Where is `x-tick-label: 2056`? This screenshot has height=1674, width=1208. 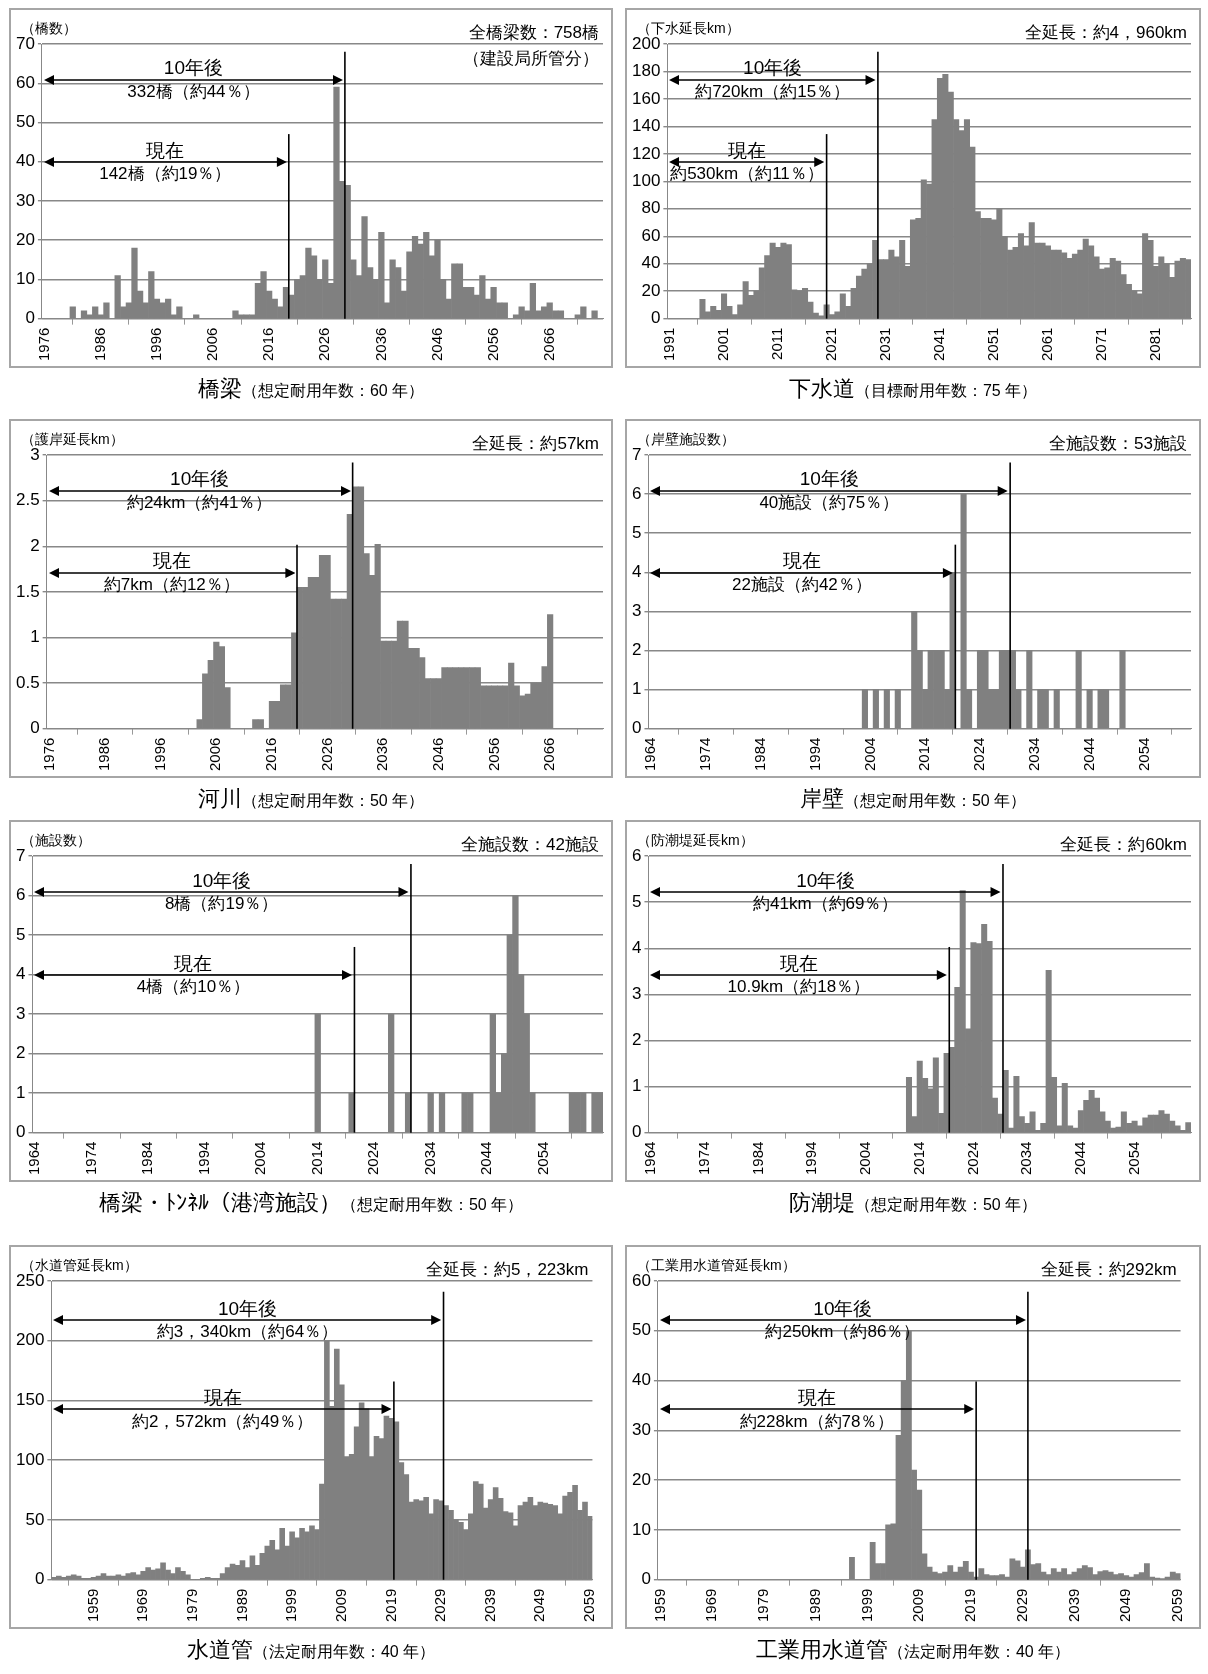
x-tick-label: 2056 is located at coordinates (492, 344).